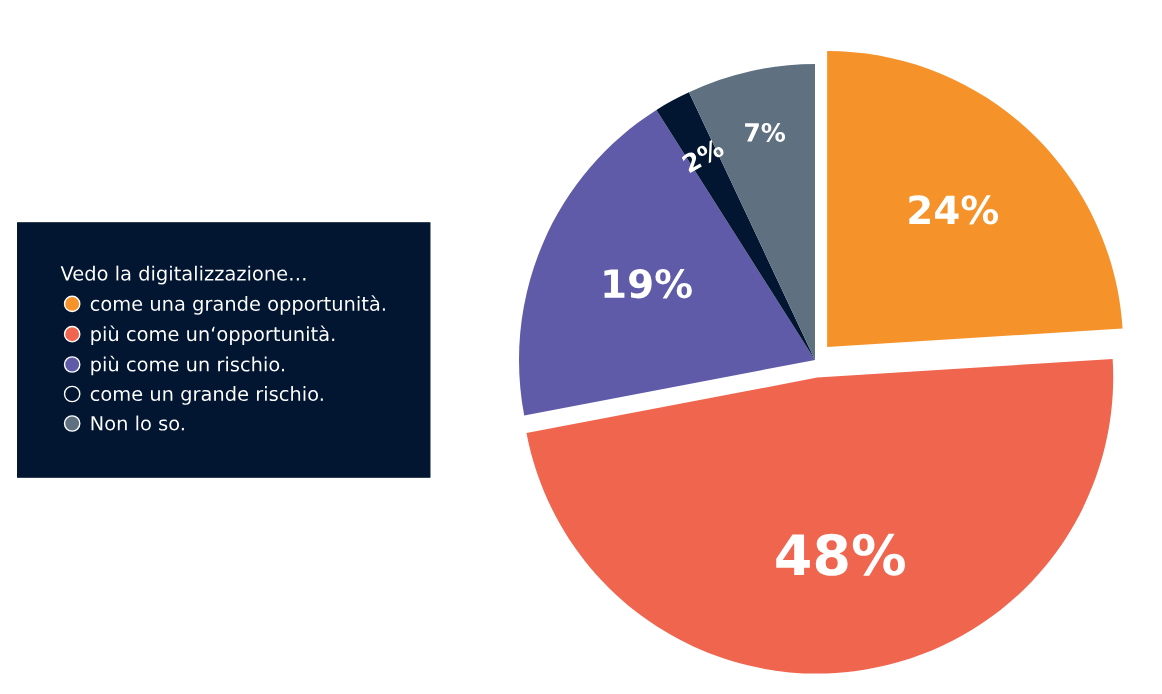 This screenshot has width=1162, height=694. I want to click on data-label: 2%, so click(703, 155).